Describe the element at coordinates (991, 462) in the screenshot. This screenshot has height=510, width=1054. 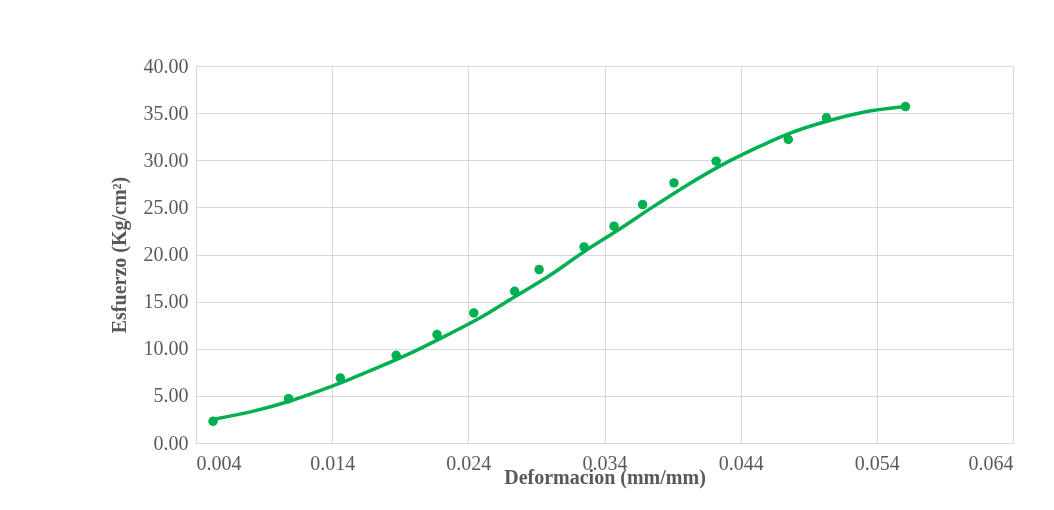
I see `x-tick-label: 0.064` at that location.